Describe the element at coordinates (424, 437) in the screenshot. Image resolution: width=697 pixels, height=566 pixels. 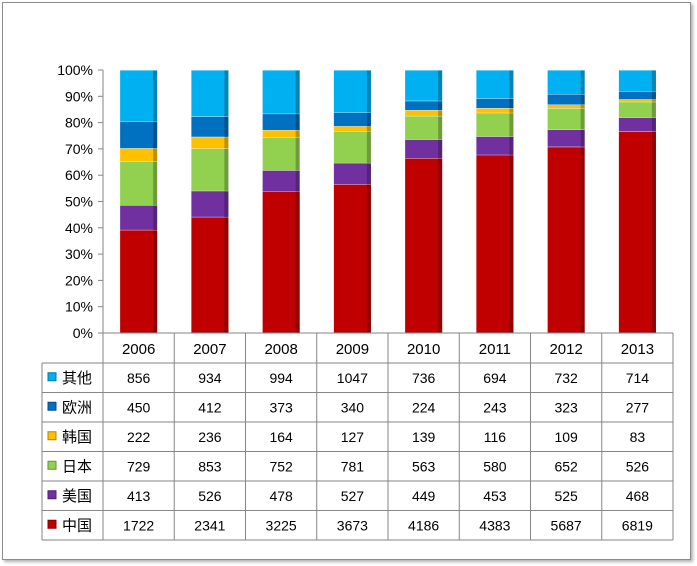
I see `table-cell-value: 139` at that location.